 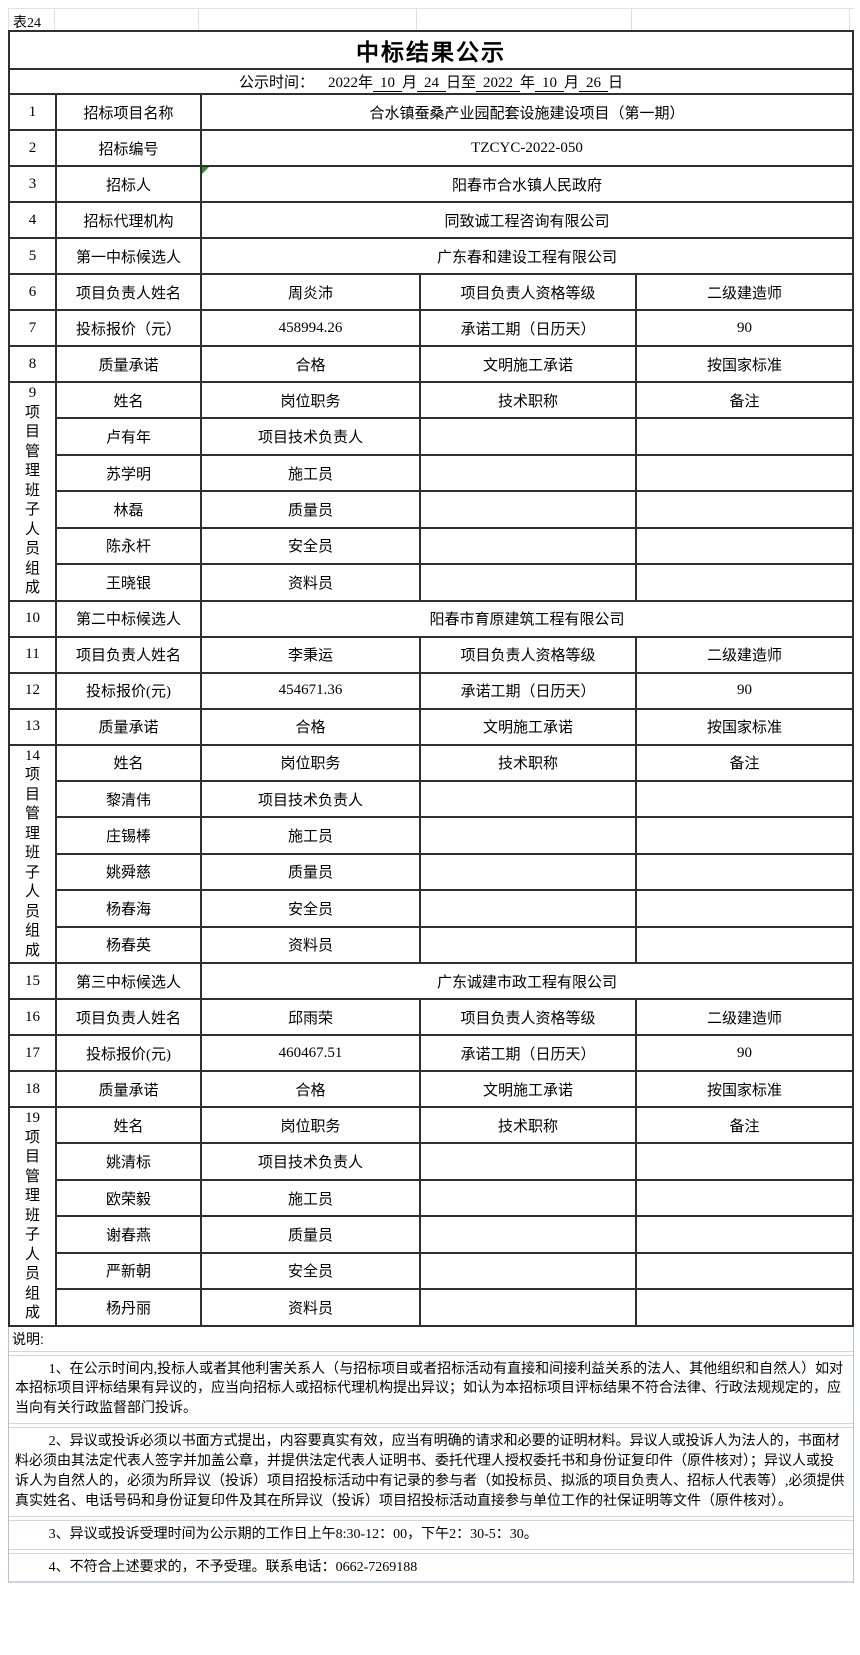 I want to click on row-value-cell: 阳春市育原建筑工程有限公司, so click(x=527, y=618).